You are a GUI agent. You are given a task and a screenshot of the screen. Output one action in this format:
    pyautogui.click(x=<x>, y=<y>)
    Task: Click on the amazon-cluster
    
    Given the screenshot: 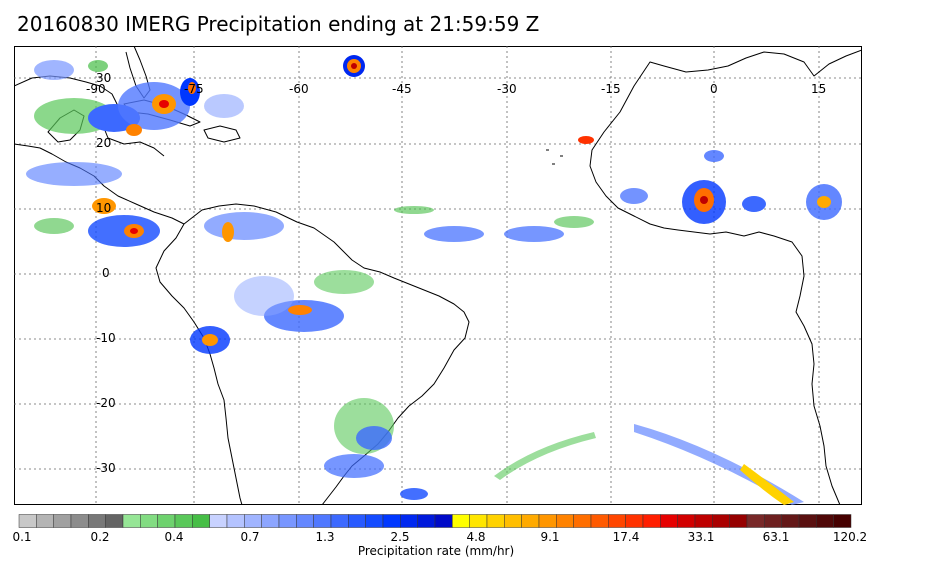 What is the action you would take?
    pyautogui.click(x=282, y=283)
    